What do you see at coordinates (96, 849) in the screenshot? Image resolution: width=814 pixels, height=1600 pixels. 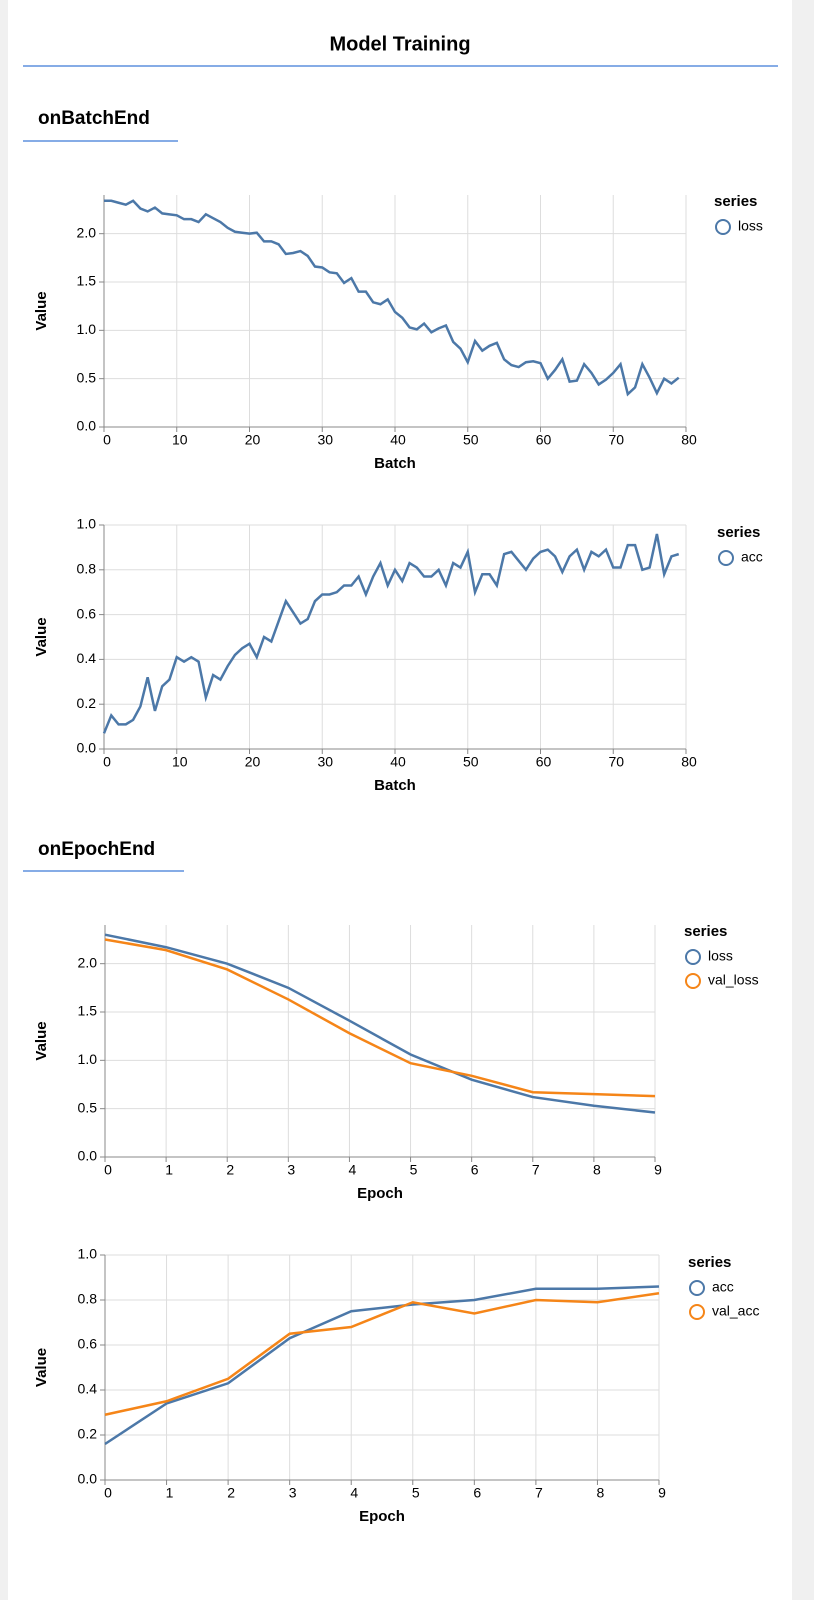 I see `section-title: onEpochEnd` at bounding box center [96, 849].